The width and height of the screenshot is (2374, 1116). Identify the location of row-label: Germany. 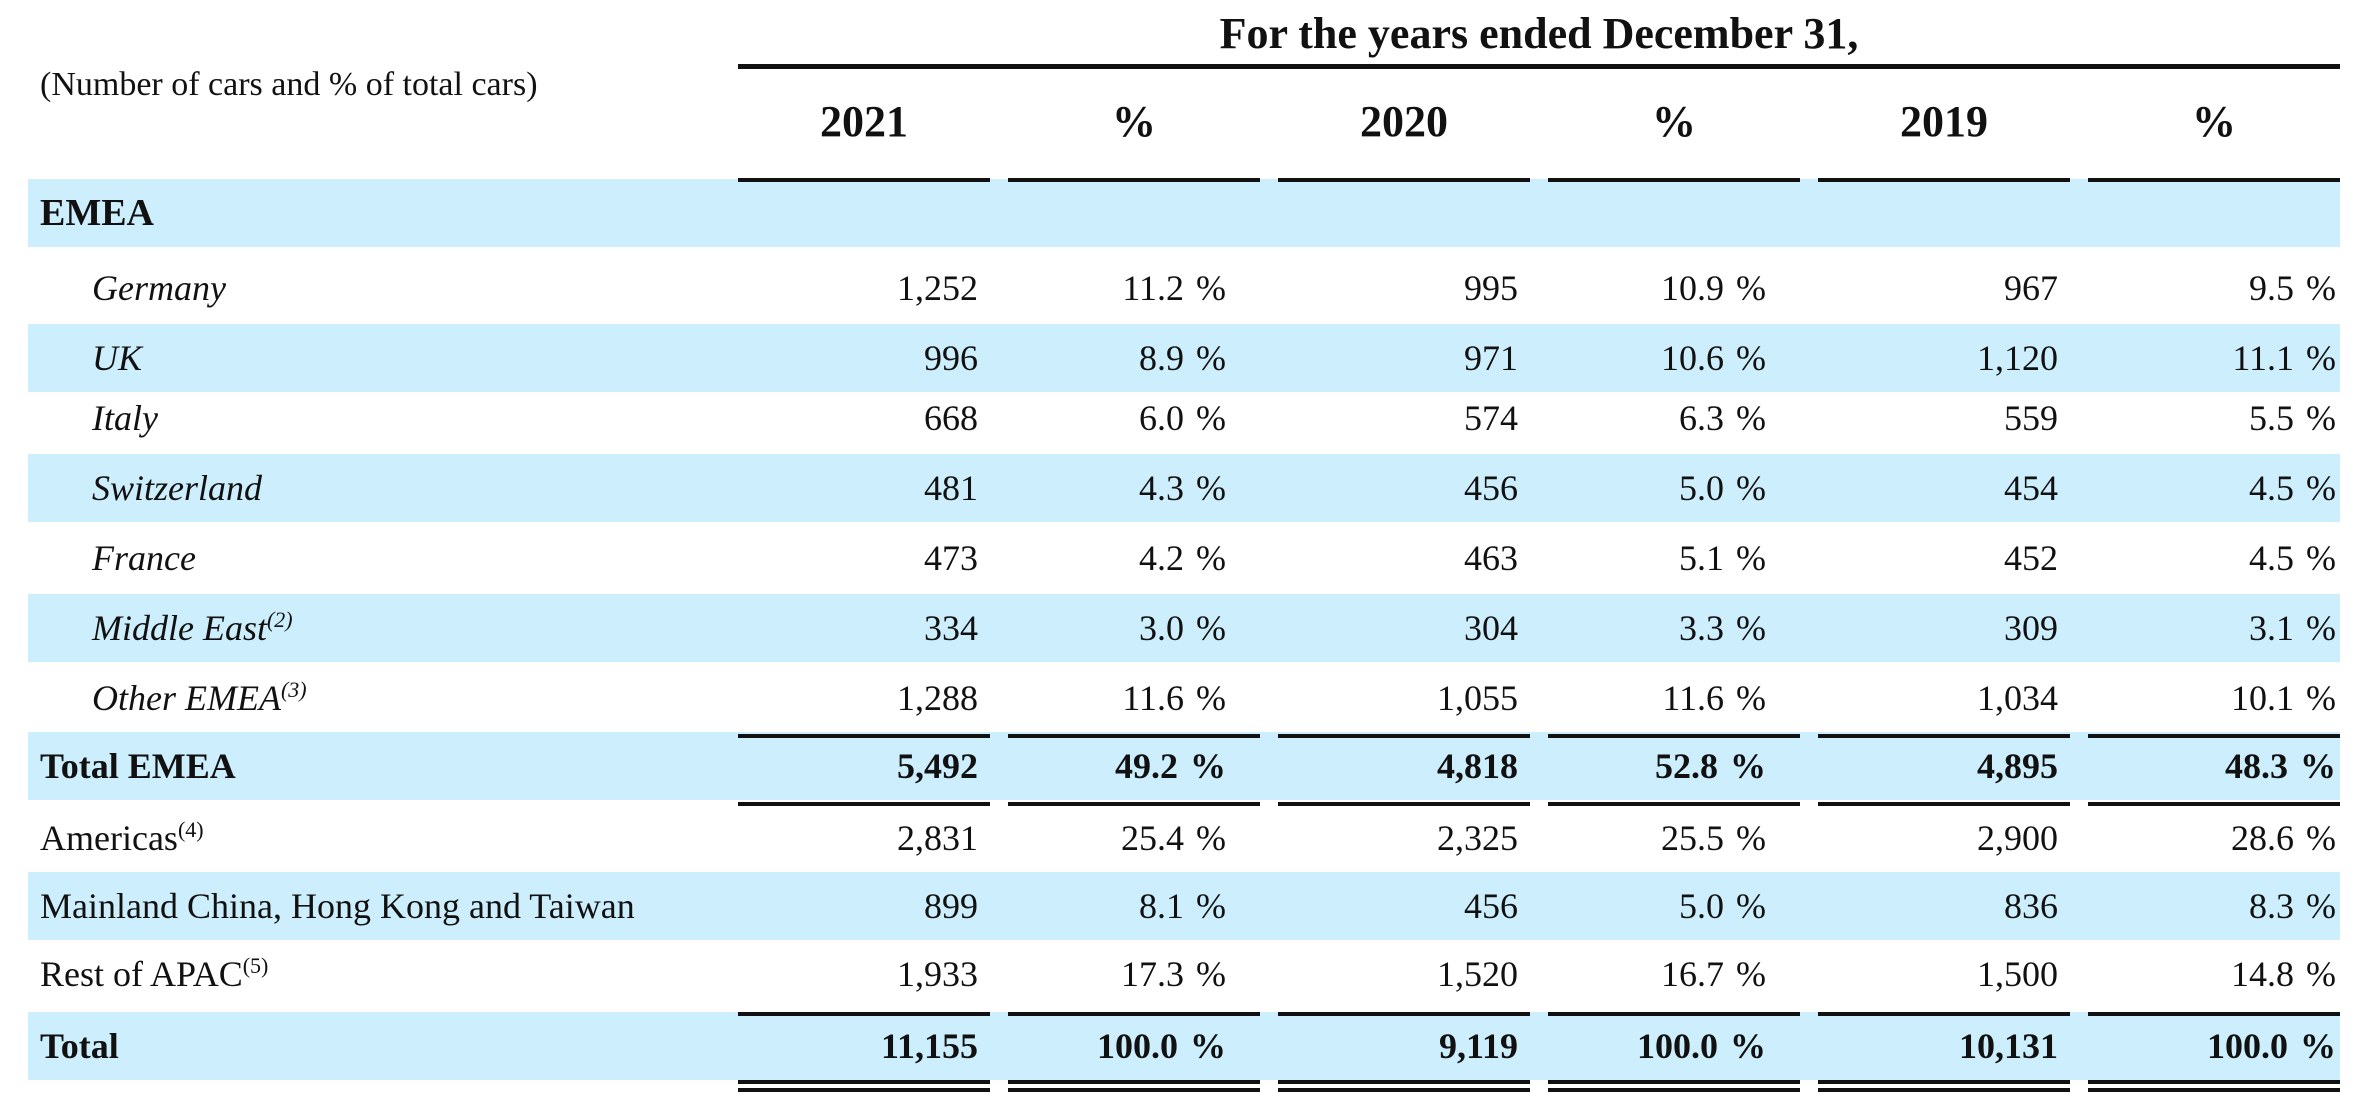
(159, 288).